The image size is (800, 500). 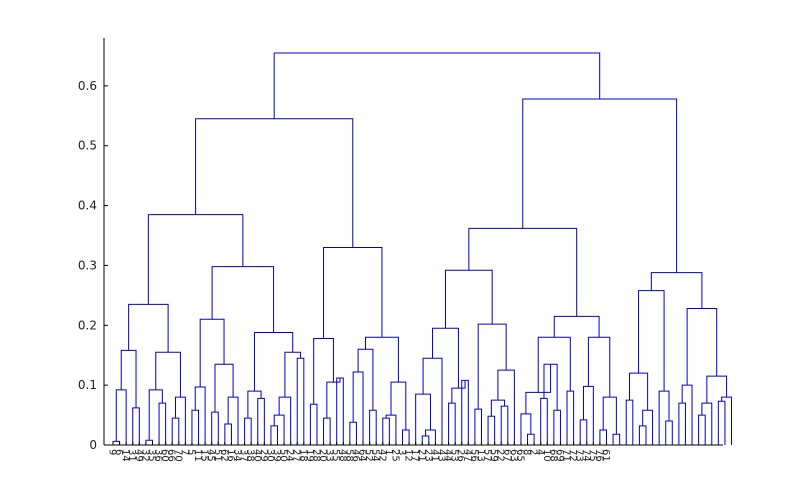 I want to click on leaf-label: 18, so click(x=302, y=455).